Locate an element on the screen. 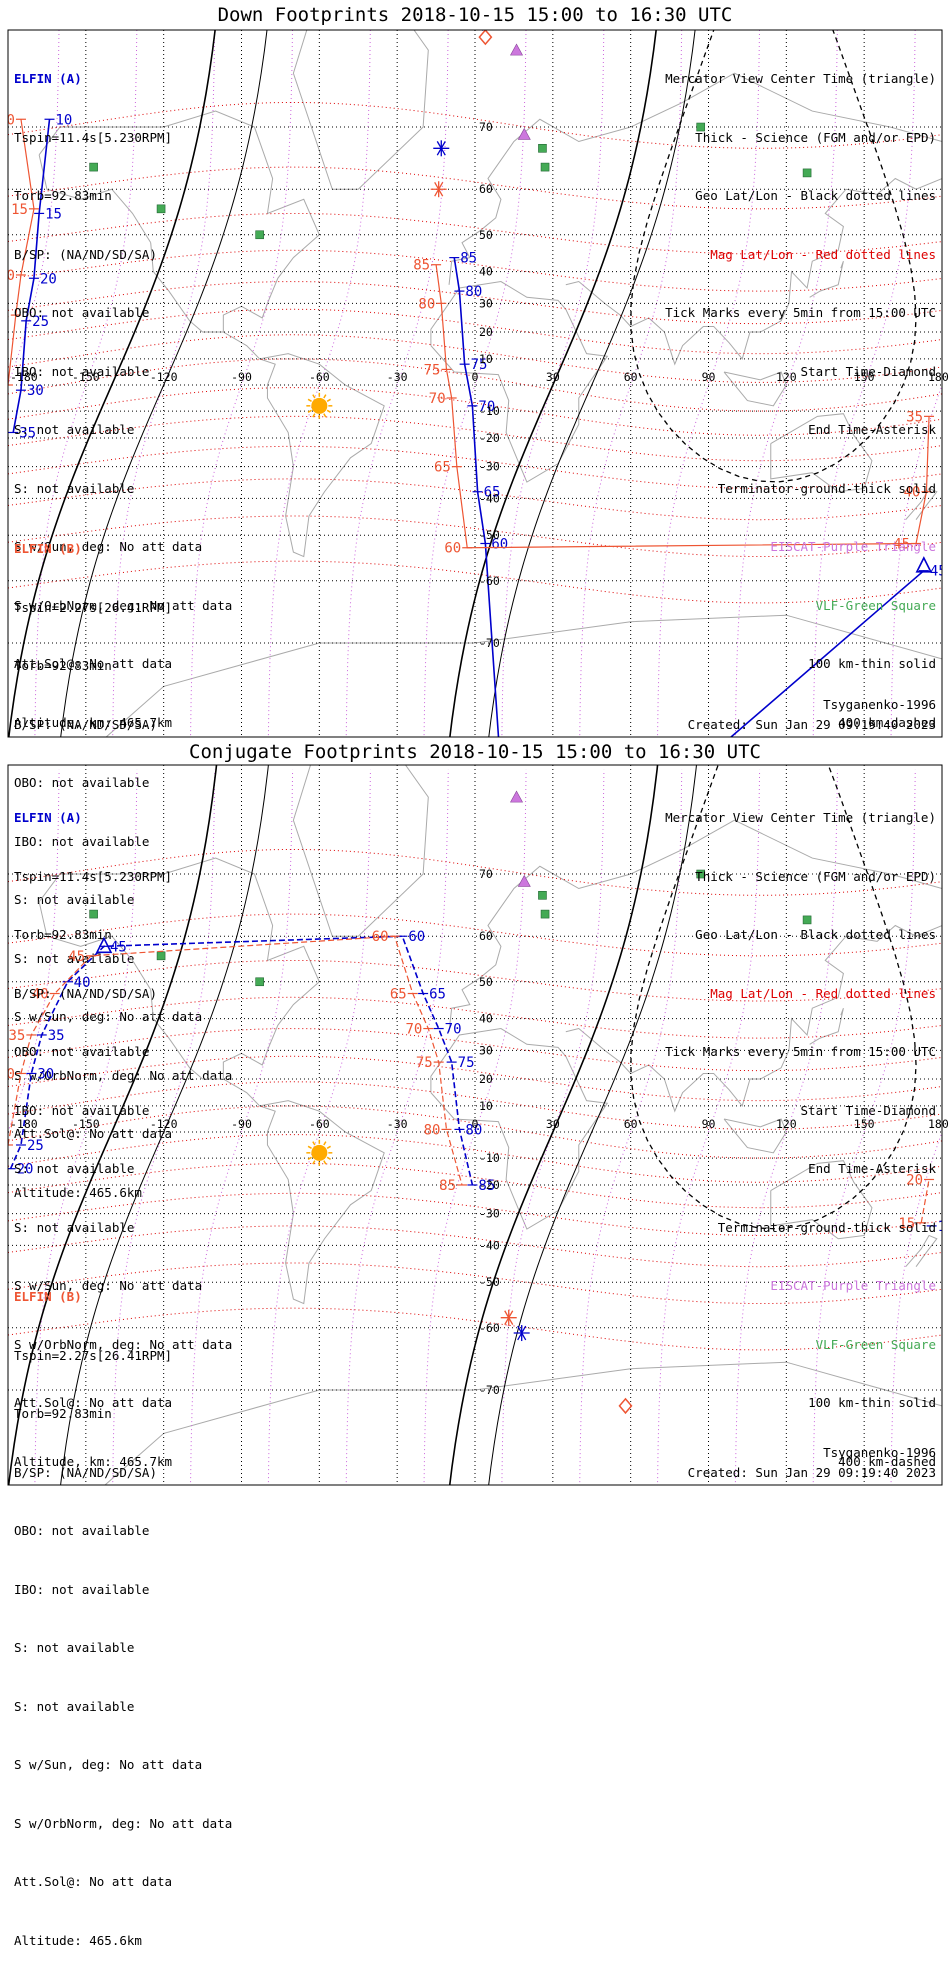  legend-entry: 100 km-thin solid is located at coordinates (872, 1402).